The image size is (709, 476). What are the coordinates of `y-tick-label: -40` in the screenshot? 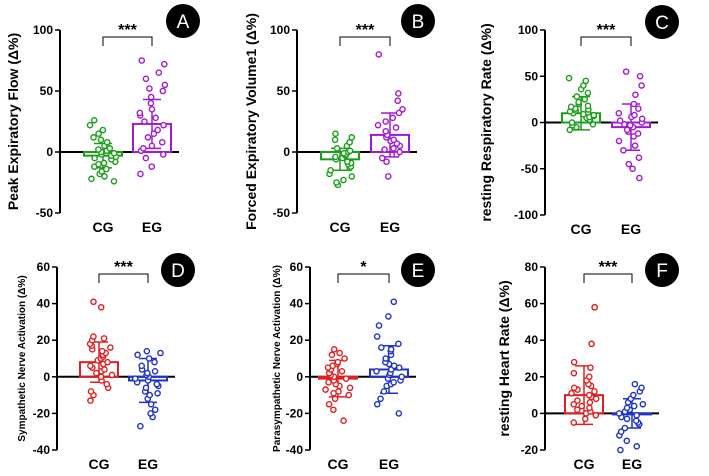 It's located at (42, 450).